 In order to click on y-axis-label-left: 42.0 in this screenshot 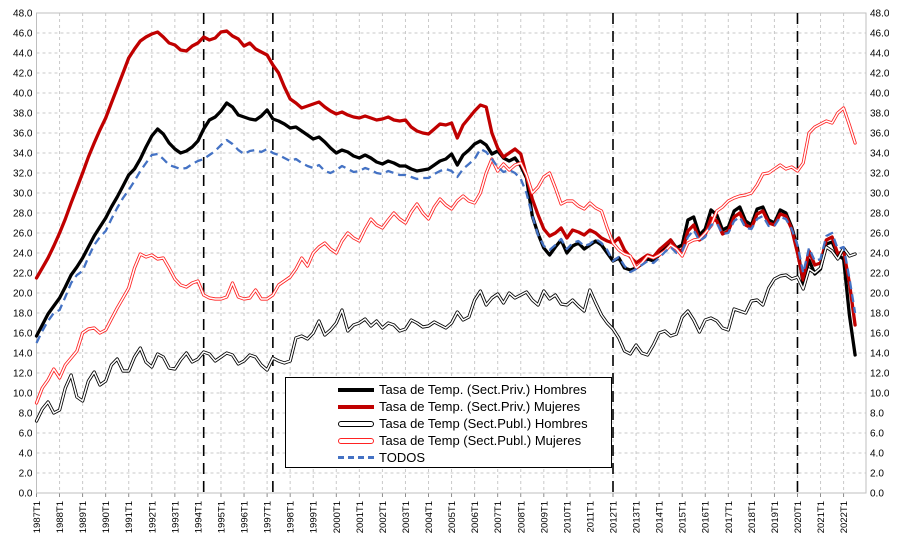, I will do `click(23, 74)`.